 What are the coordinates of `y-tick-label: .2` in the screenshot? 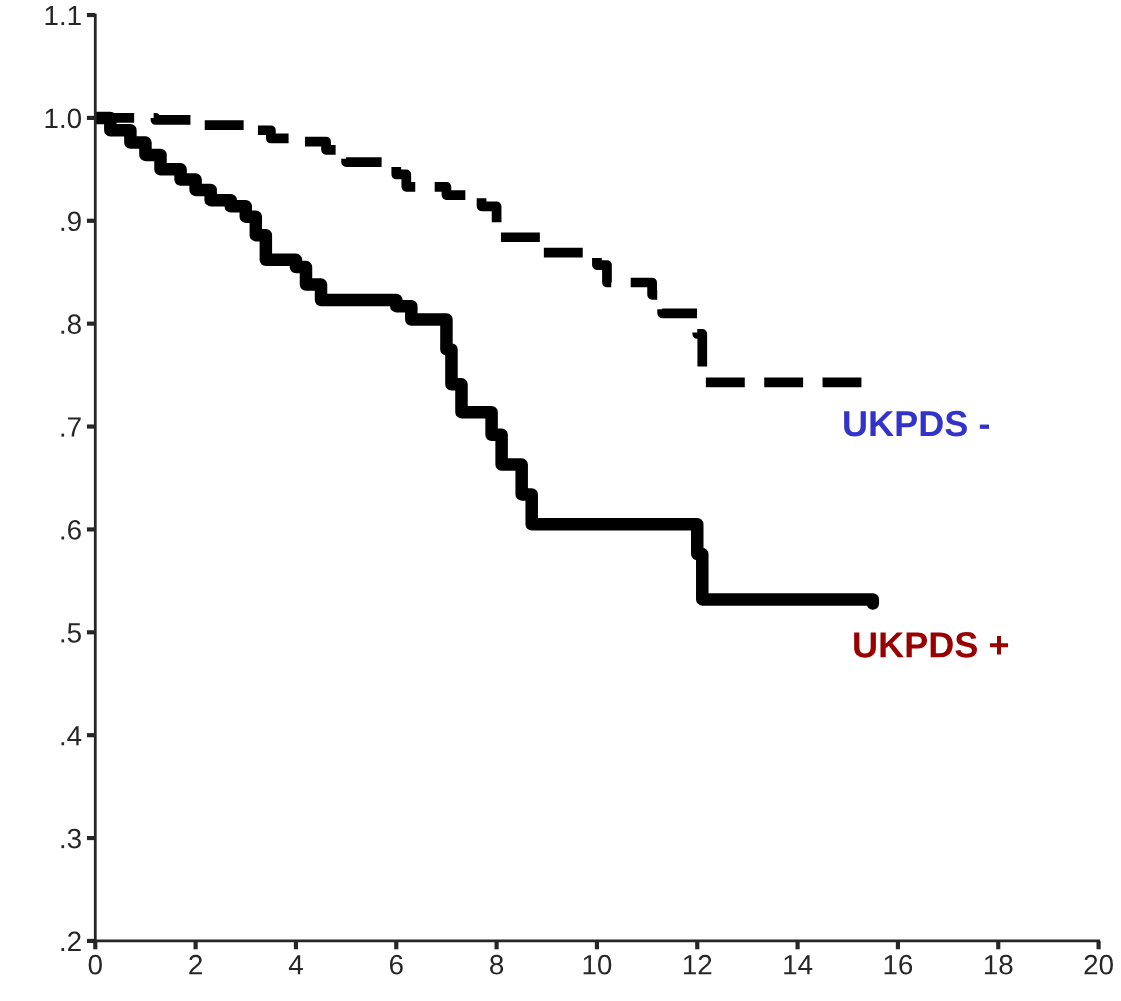 It's located at (71, 941).